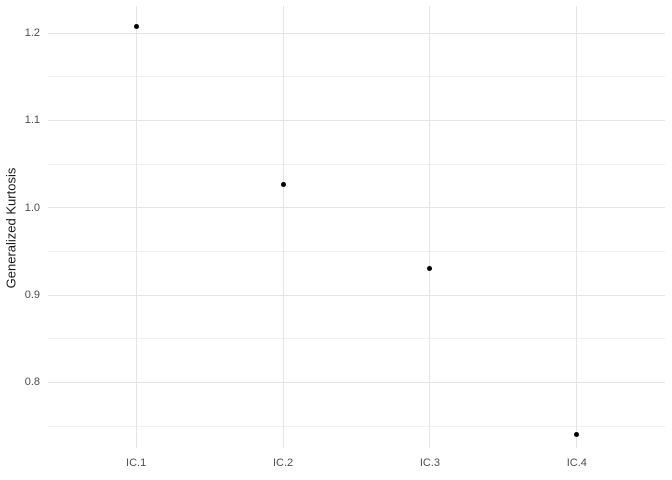 The width and height of the screenshot is (672, 480). What do you see at coordinates (32, 295) in the screenshot?
I see `y-tick-label: 0.9` at bounding box center [32, 295].